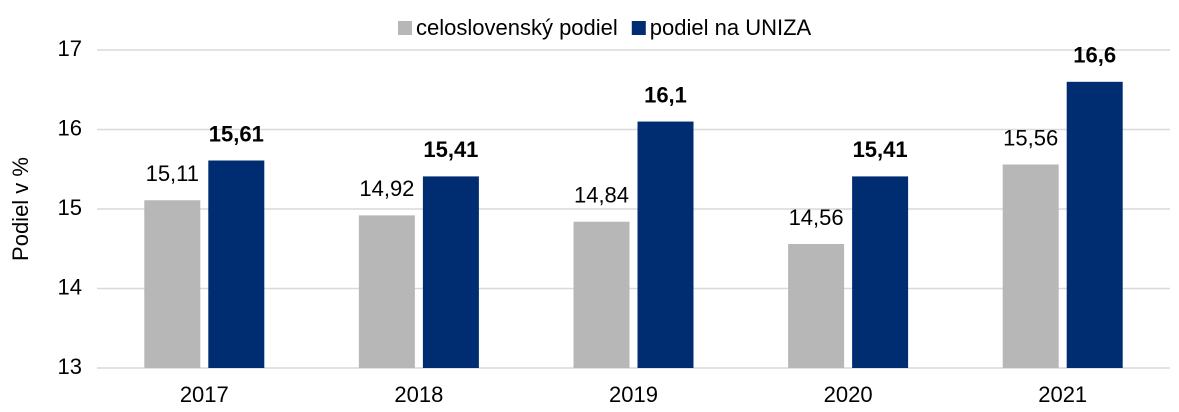 The height and width of the screenshot is (412, 1179). What do you see at coordinates (517, 27) in the screenshot?
I see `legend-label: celoslovenský podiel` at bounding box center [517, 27].